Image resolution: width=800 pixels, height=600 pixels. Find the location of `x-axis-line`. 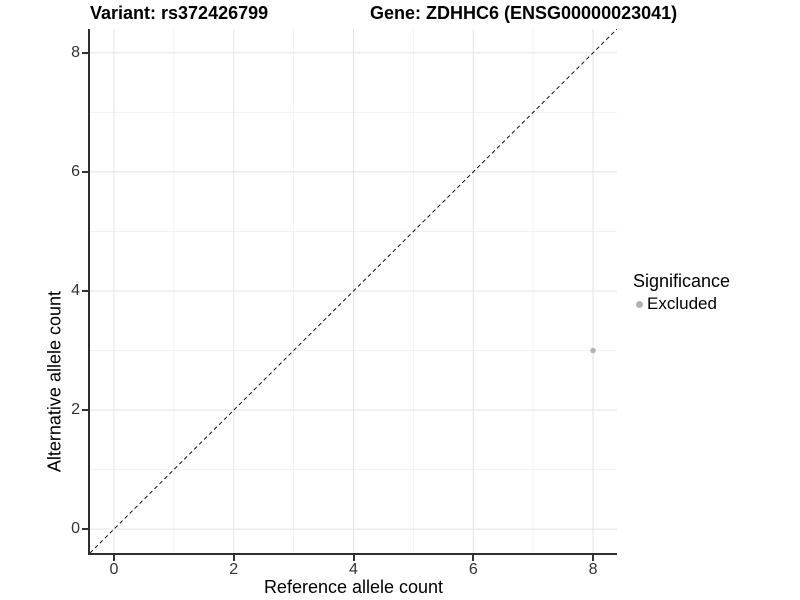

x-axis-line is located at coordinates (352, 554).